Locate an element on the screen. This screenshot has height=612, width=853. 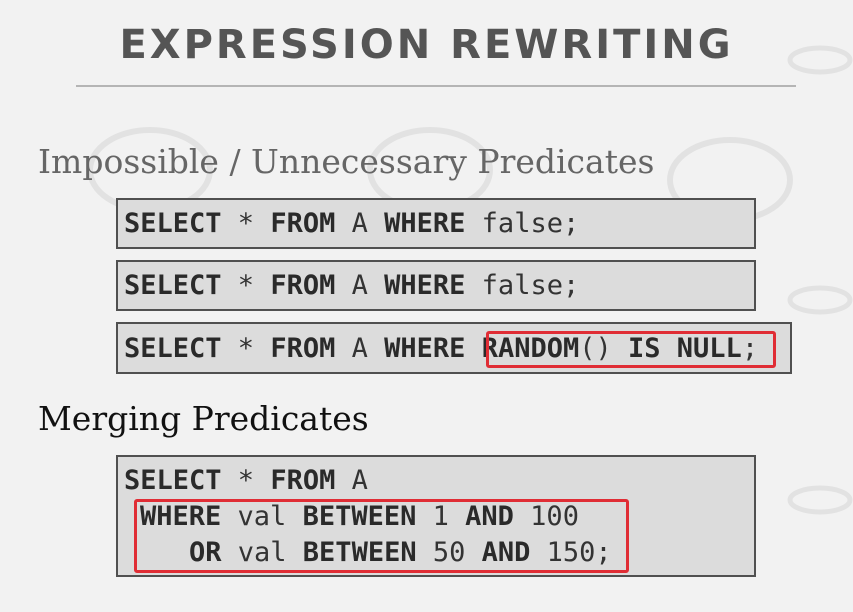
slide-title: EXPRESSION REWRITING is located at coordinates (426, 45).